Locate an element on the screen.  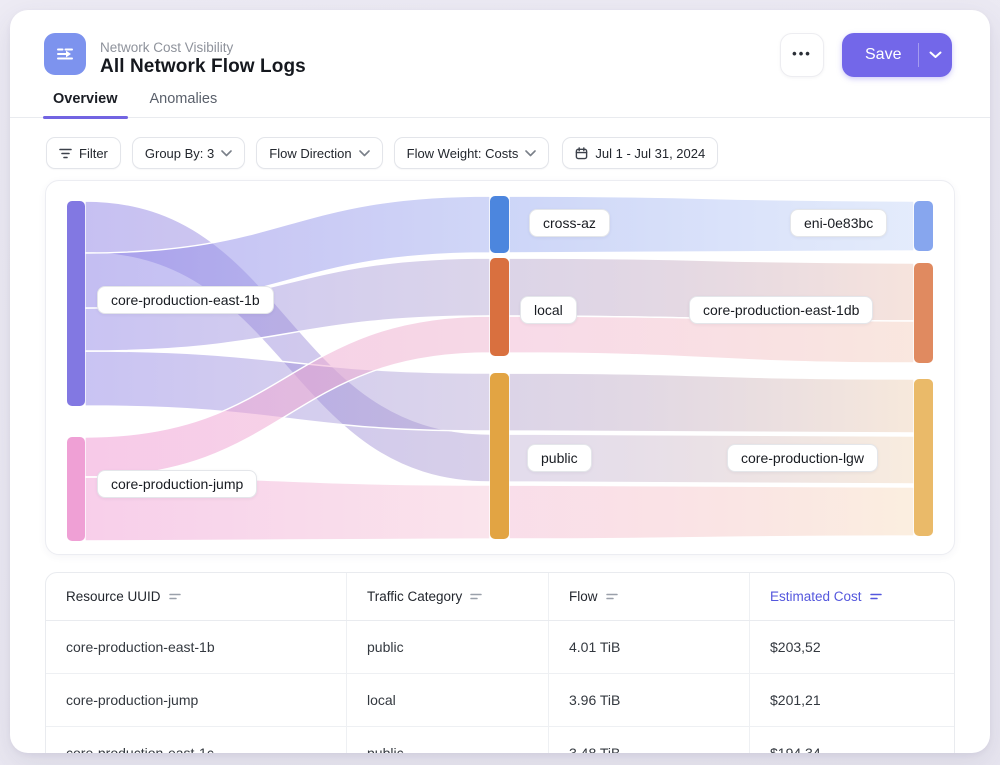
filter-button: Filter is located at coordinates (83, 153).